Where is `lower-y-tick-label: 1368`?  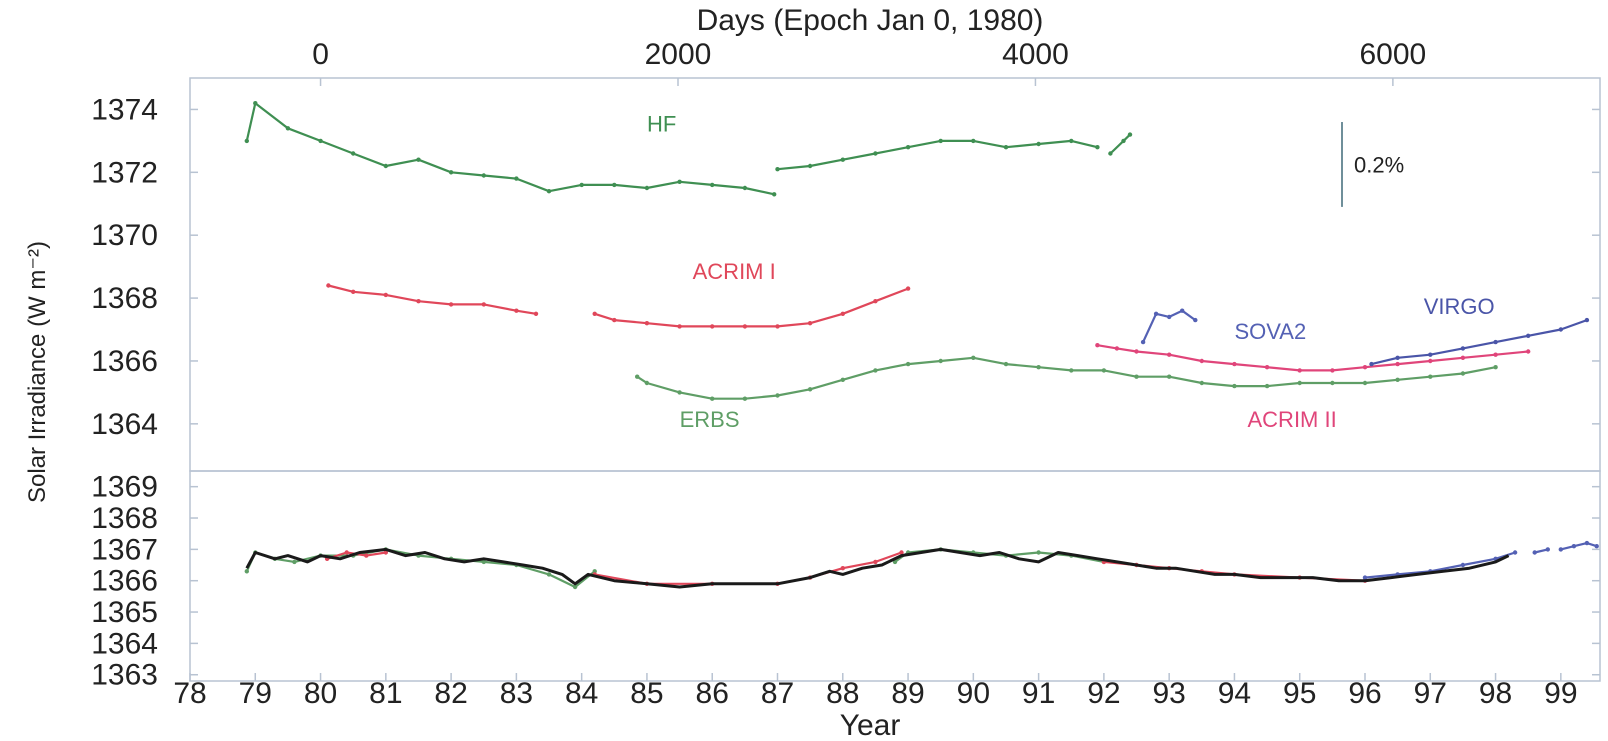 lower-y-tick-label: 1368 is located at coordinates (124, 518).